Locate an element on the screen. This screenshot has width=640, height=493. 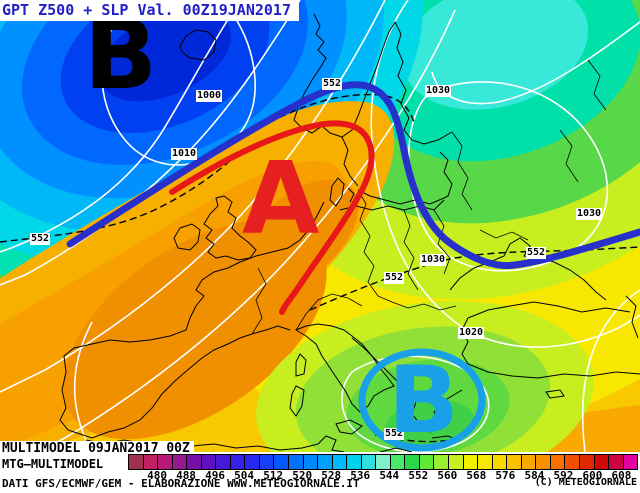
ridge-line is located at coordinates (272, 217).